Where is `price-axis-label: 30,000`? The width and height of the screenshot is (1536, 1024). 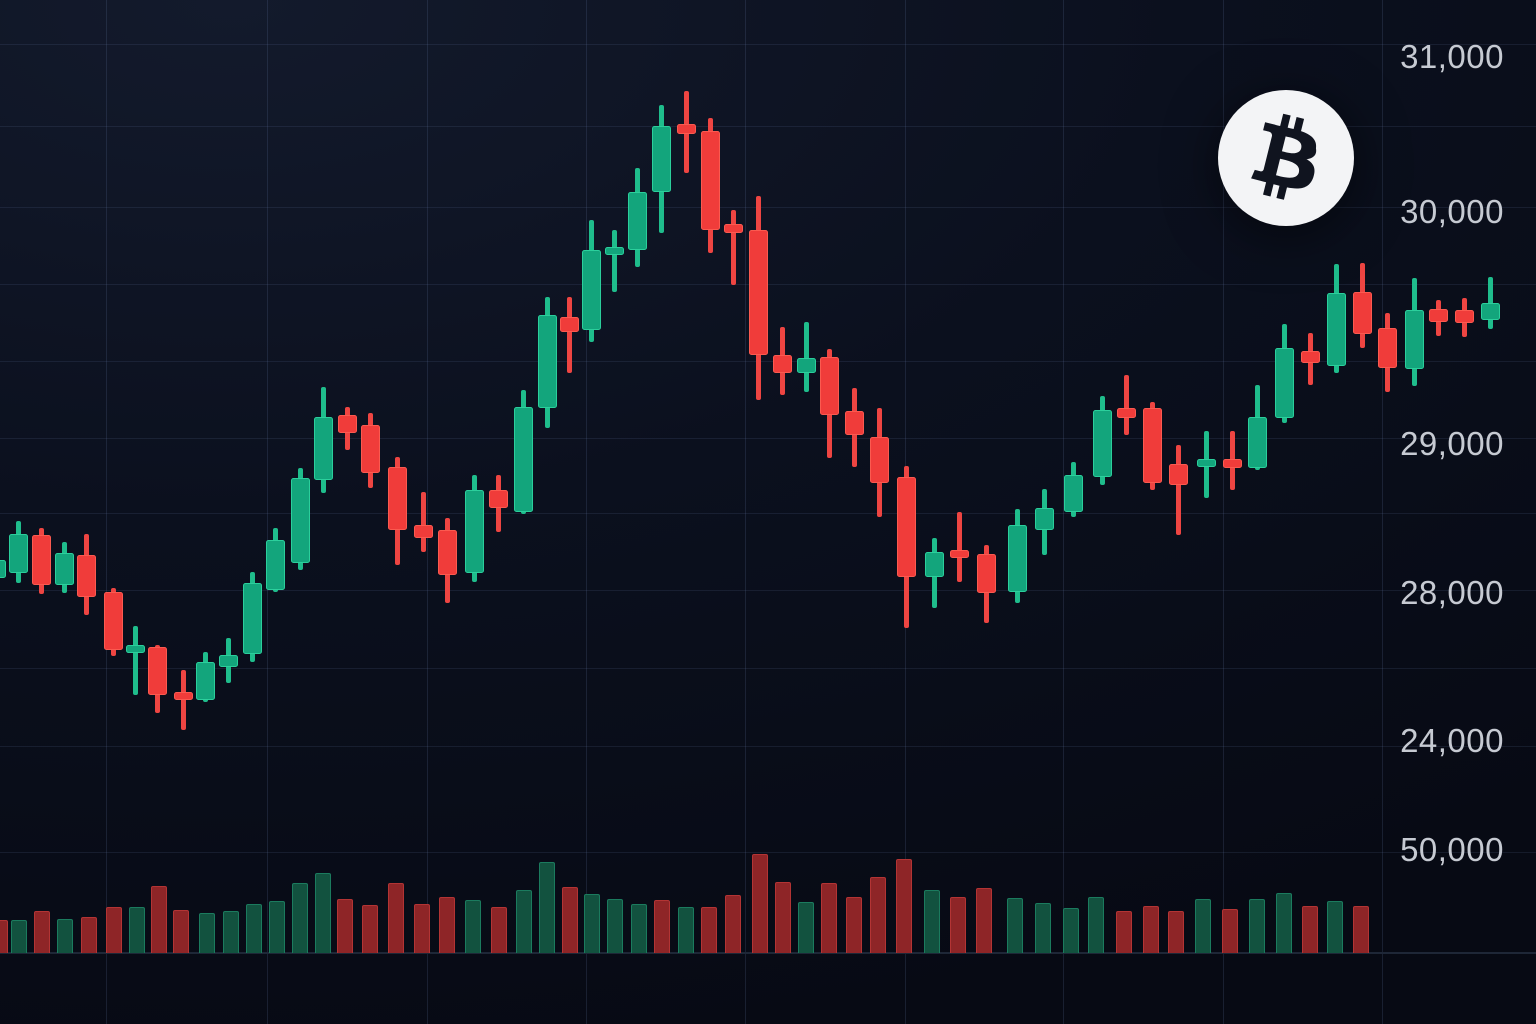 price-axis-label: 30,000 is located at coordinates (1452, 211).